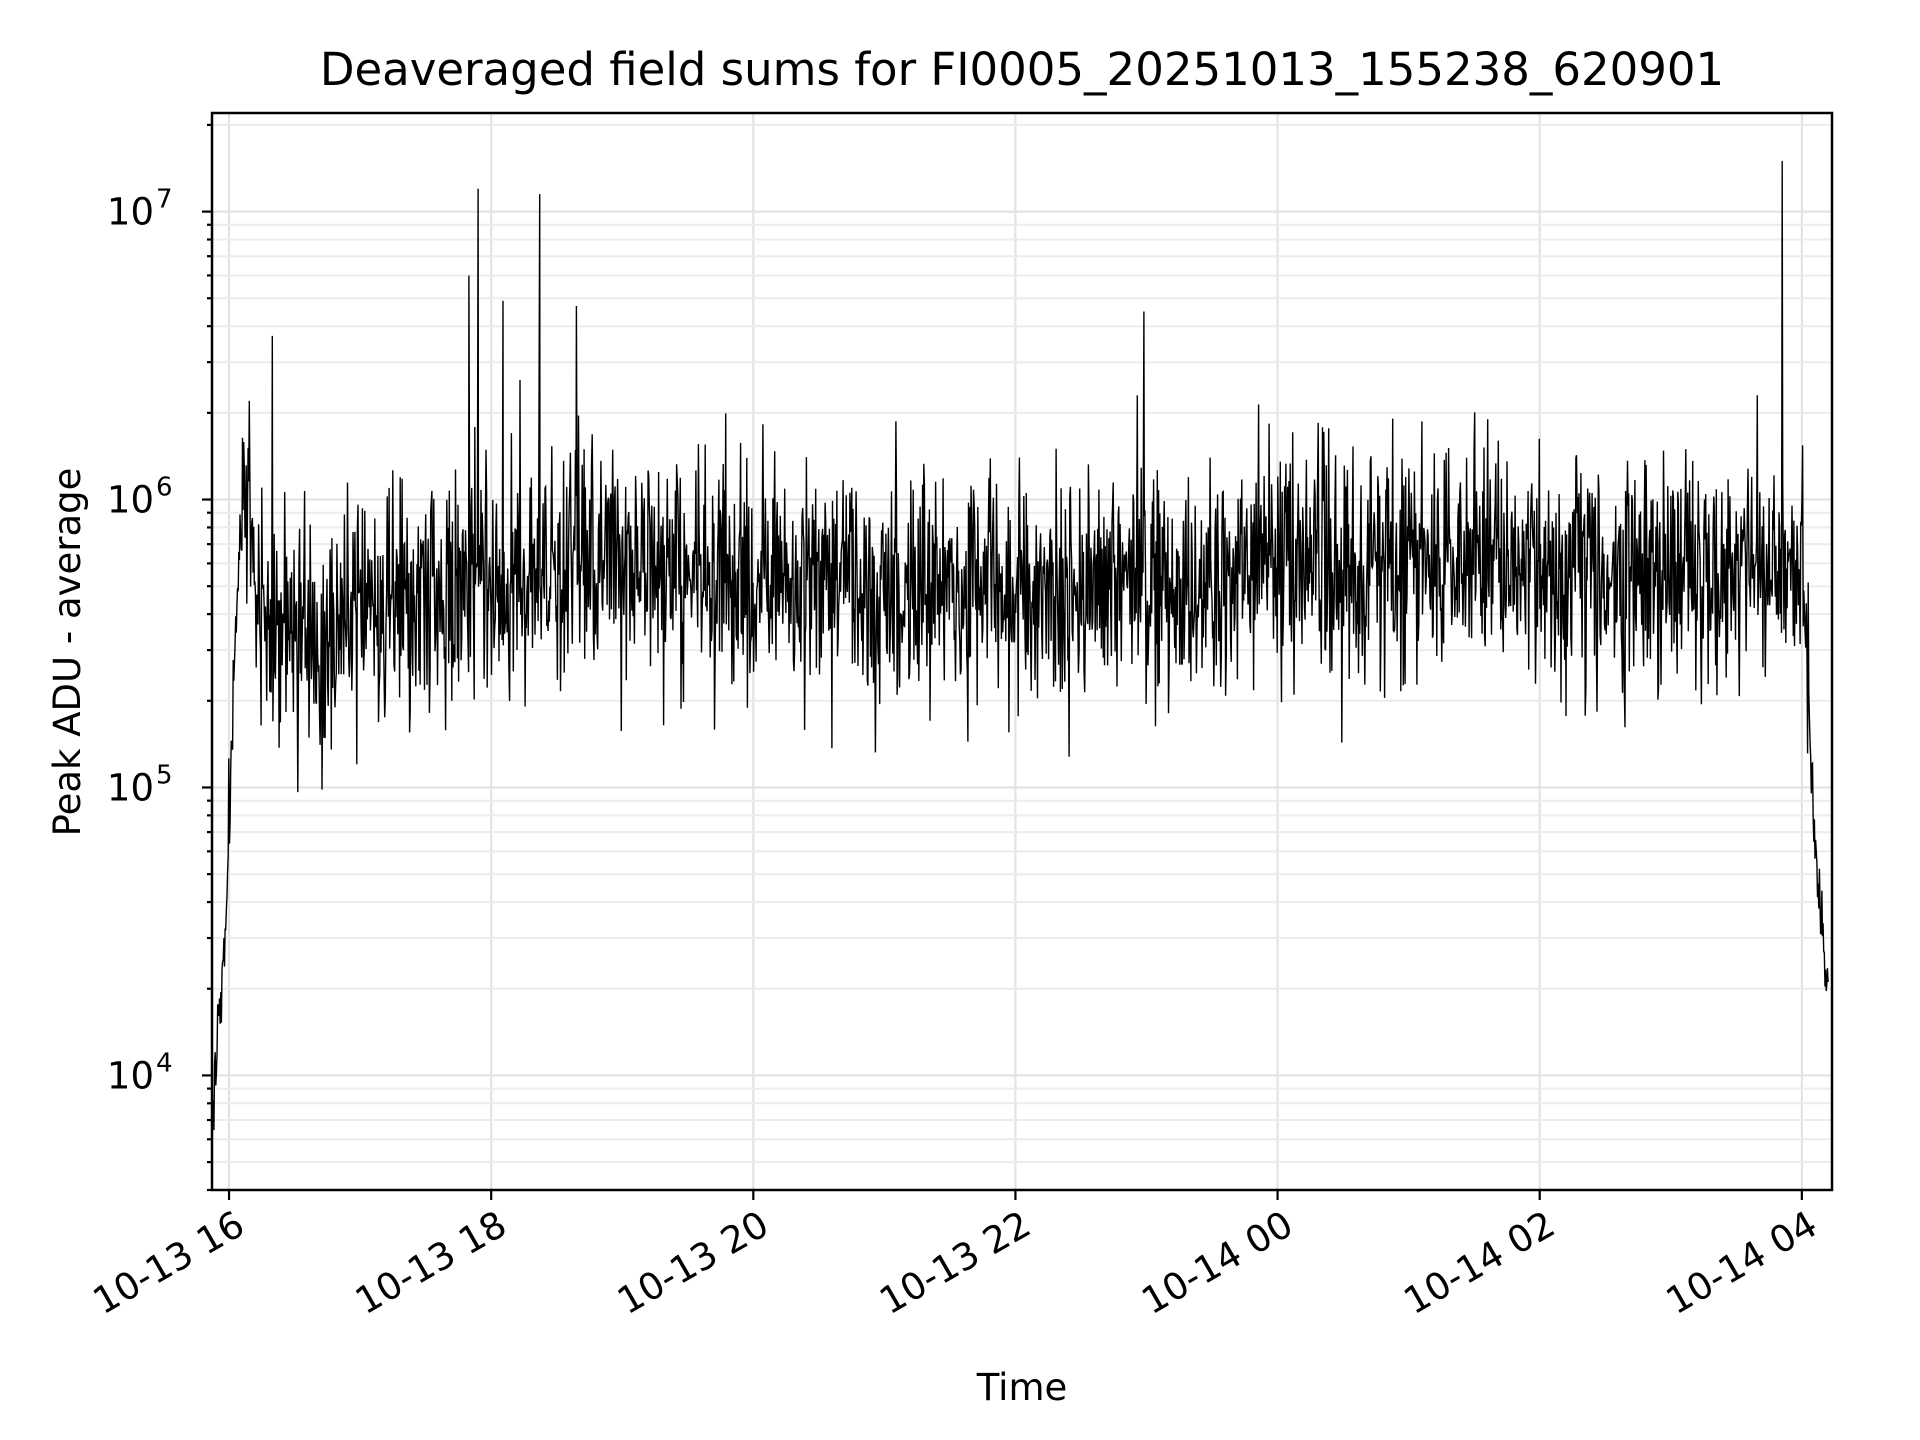 This screenshot has width=1920, height=1440. I want to click on x-axis-label: Time, so click(1022, 1387).